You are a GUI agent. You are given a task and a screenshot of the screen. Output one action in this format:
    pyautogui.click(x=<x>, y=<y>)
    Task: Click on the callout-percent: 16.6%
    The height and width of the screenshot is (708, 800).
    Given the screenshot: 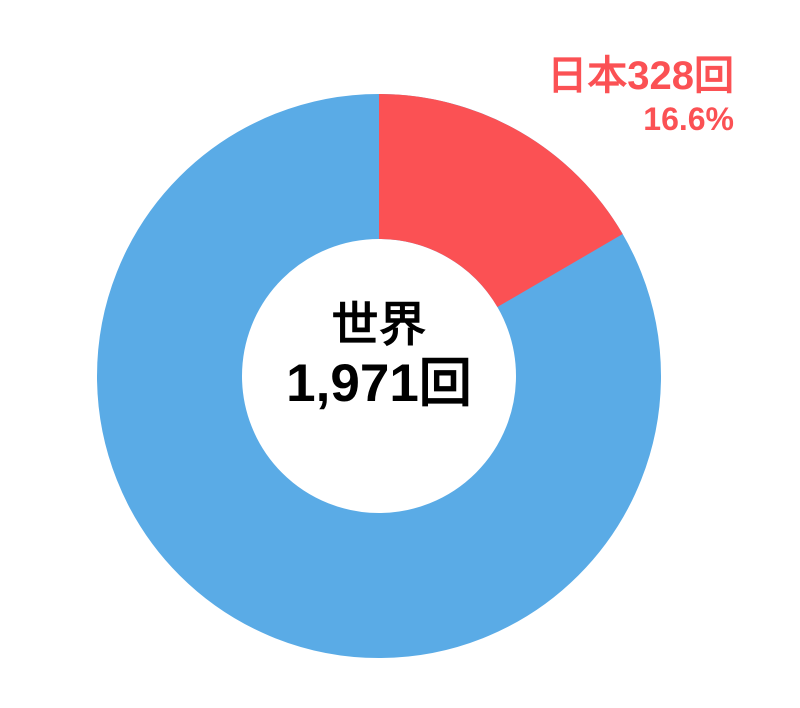 What is the action you would take?
    pyautogui.click(x=688, y=118)
    